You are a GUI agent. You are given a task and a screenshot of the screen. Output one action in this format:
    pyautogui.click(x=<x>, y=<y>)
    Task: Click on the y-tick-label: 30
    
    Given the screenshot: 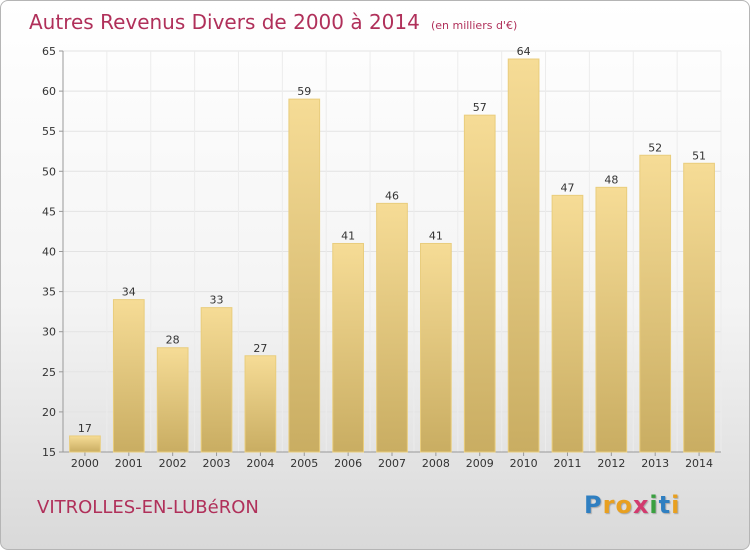 What is the action you would take?
    pyautogui.click(x=49, y=332)
    